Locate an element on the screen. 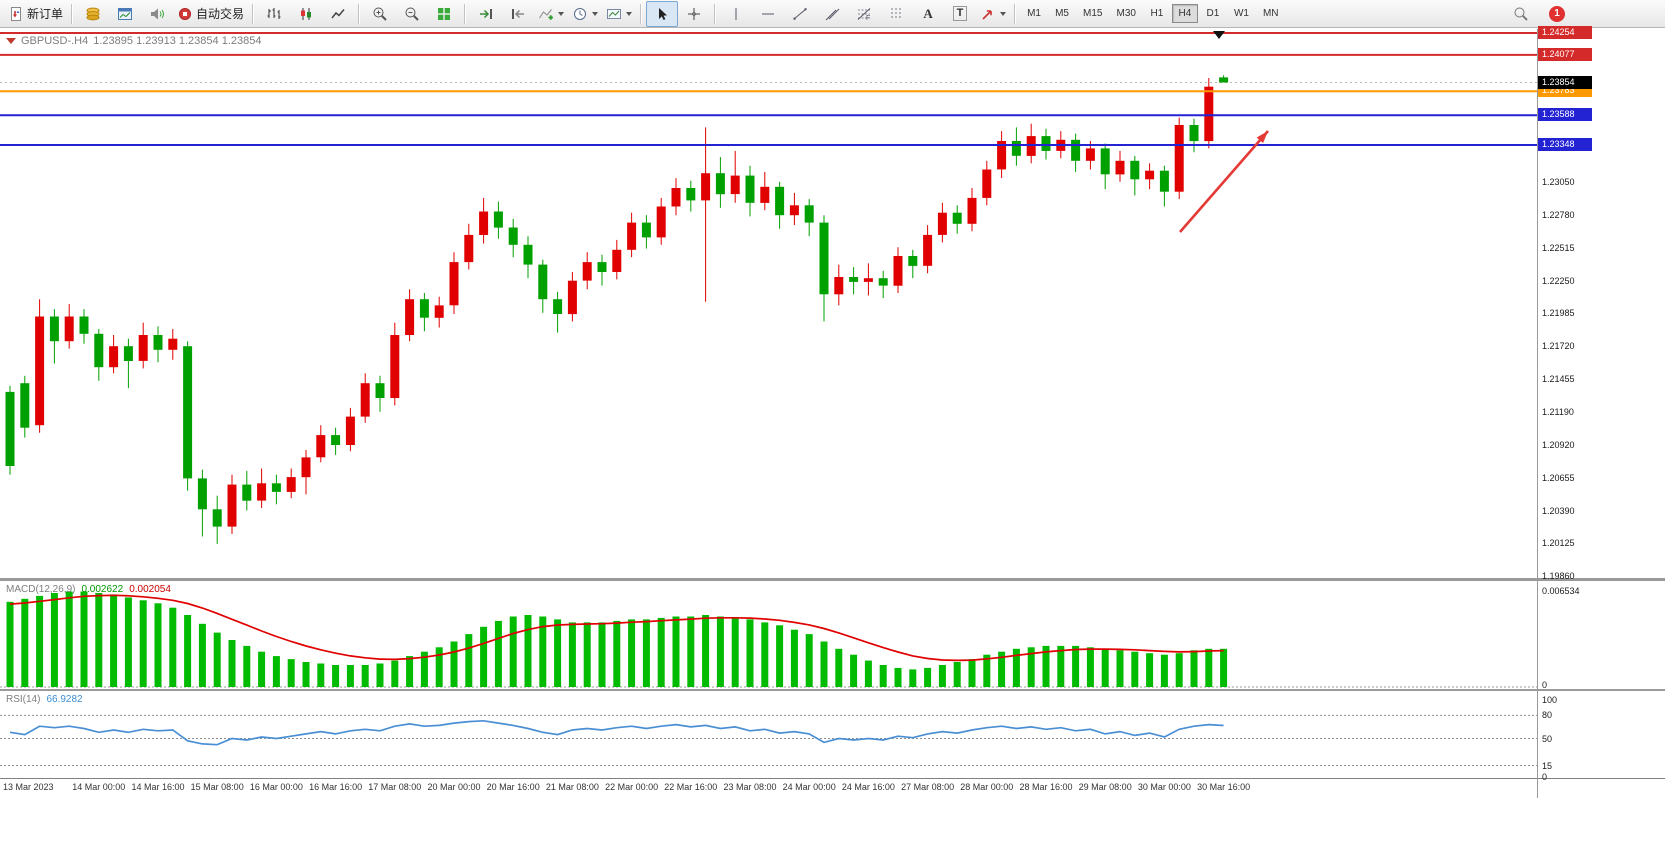 This screenshot has width=1665, height=848. price-tick: 1.21985 is located at coordinates (1558, 313).